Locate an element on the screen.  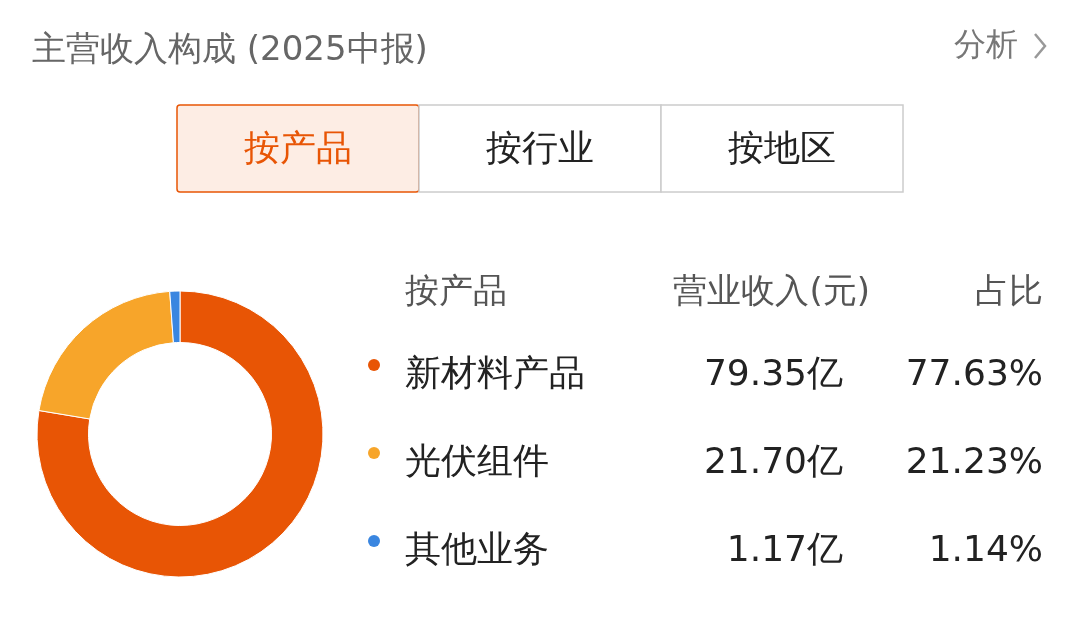
legend-label: 新材料产品 is located at coordinates (495, 372).